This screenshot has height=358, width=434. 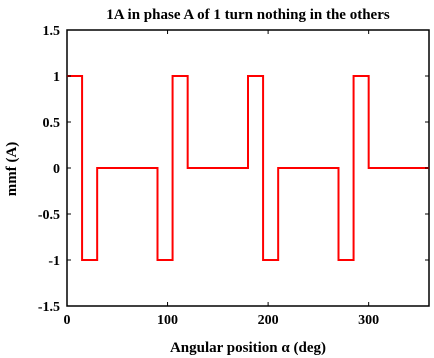 I want to click on y-tick-label: 1.5, so click(x=52, y=31).